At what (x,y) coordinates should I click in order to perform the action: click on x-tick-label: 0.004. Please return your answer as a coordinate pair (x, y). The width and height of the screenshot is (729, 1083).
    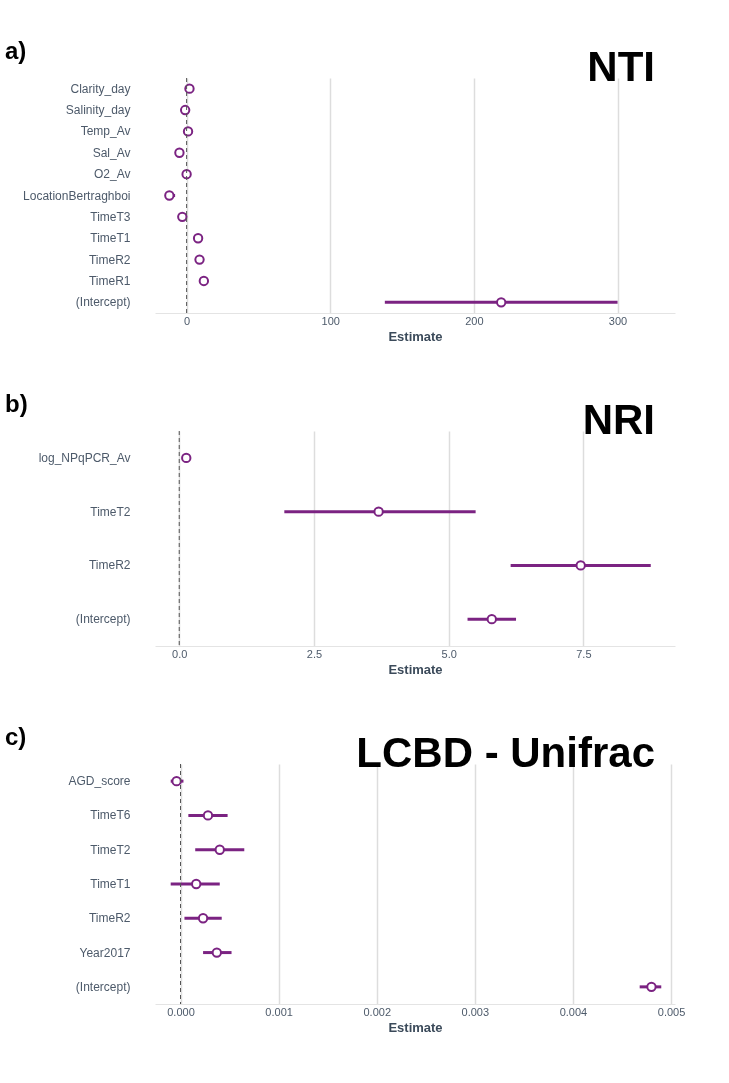
    Looking at the image, I should click on (573, 1011).